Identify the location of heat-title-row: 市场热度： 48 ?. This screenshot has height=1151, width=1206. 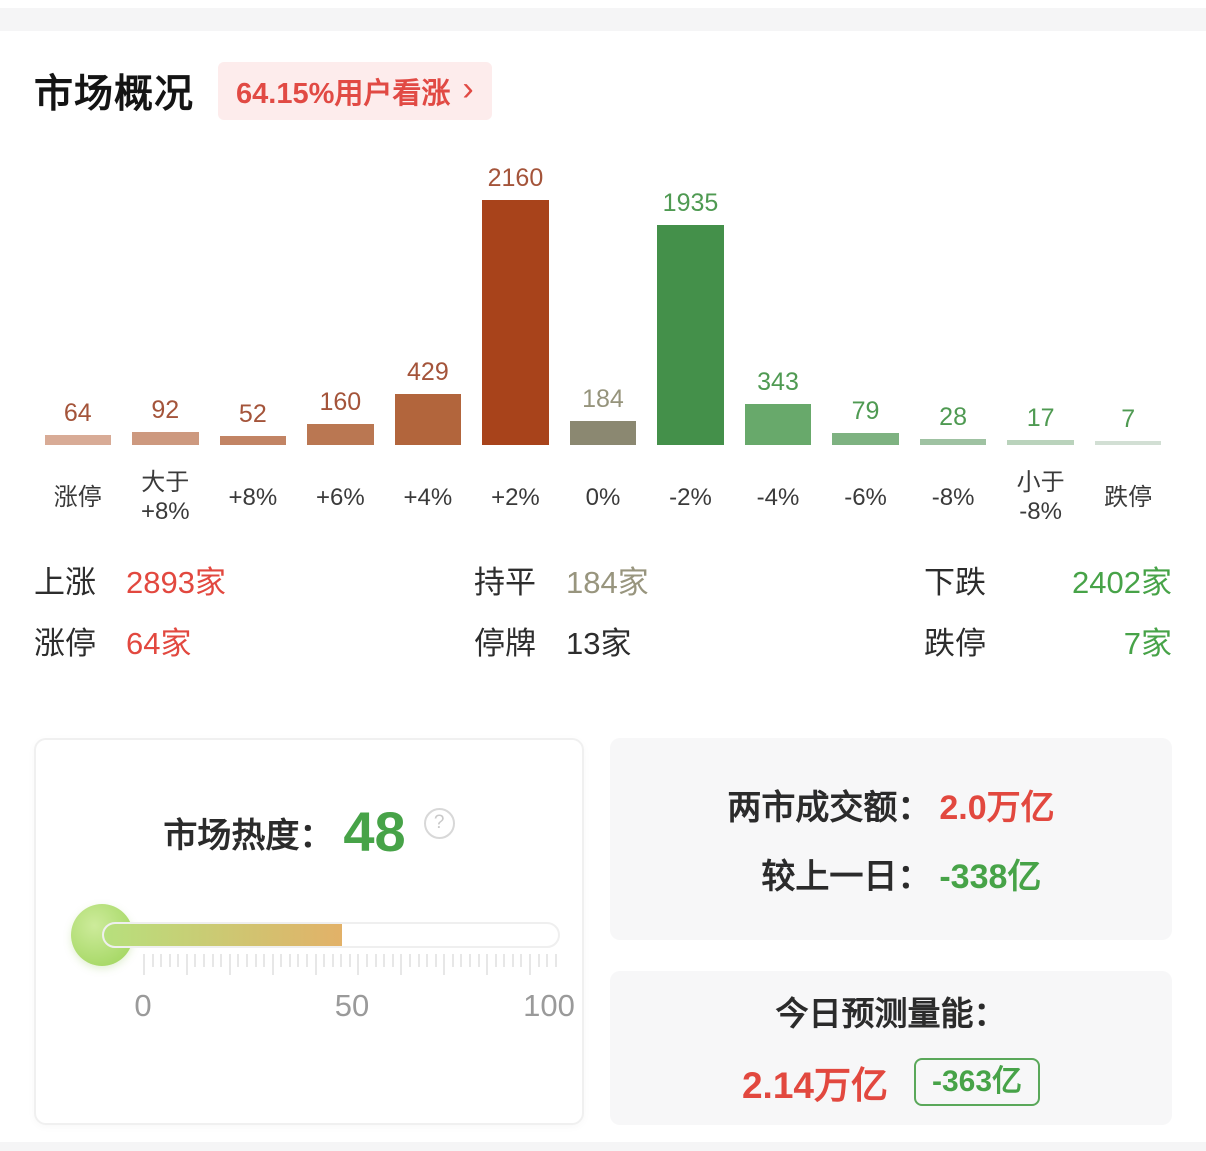
(309, 832).